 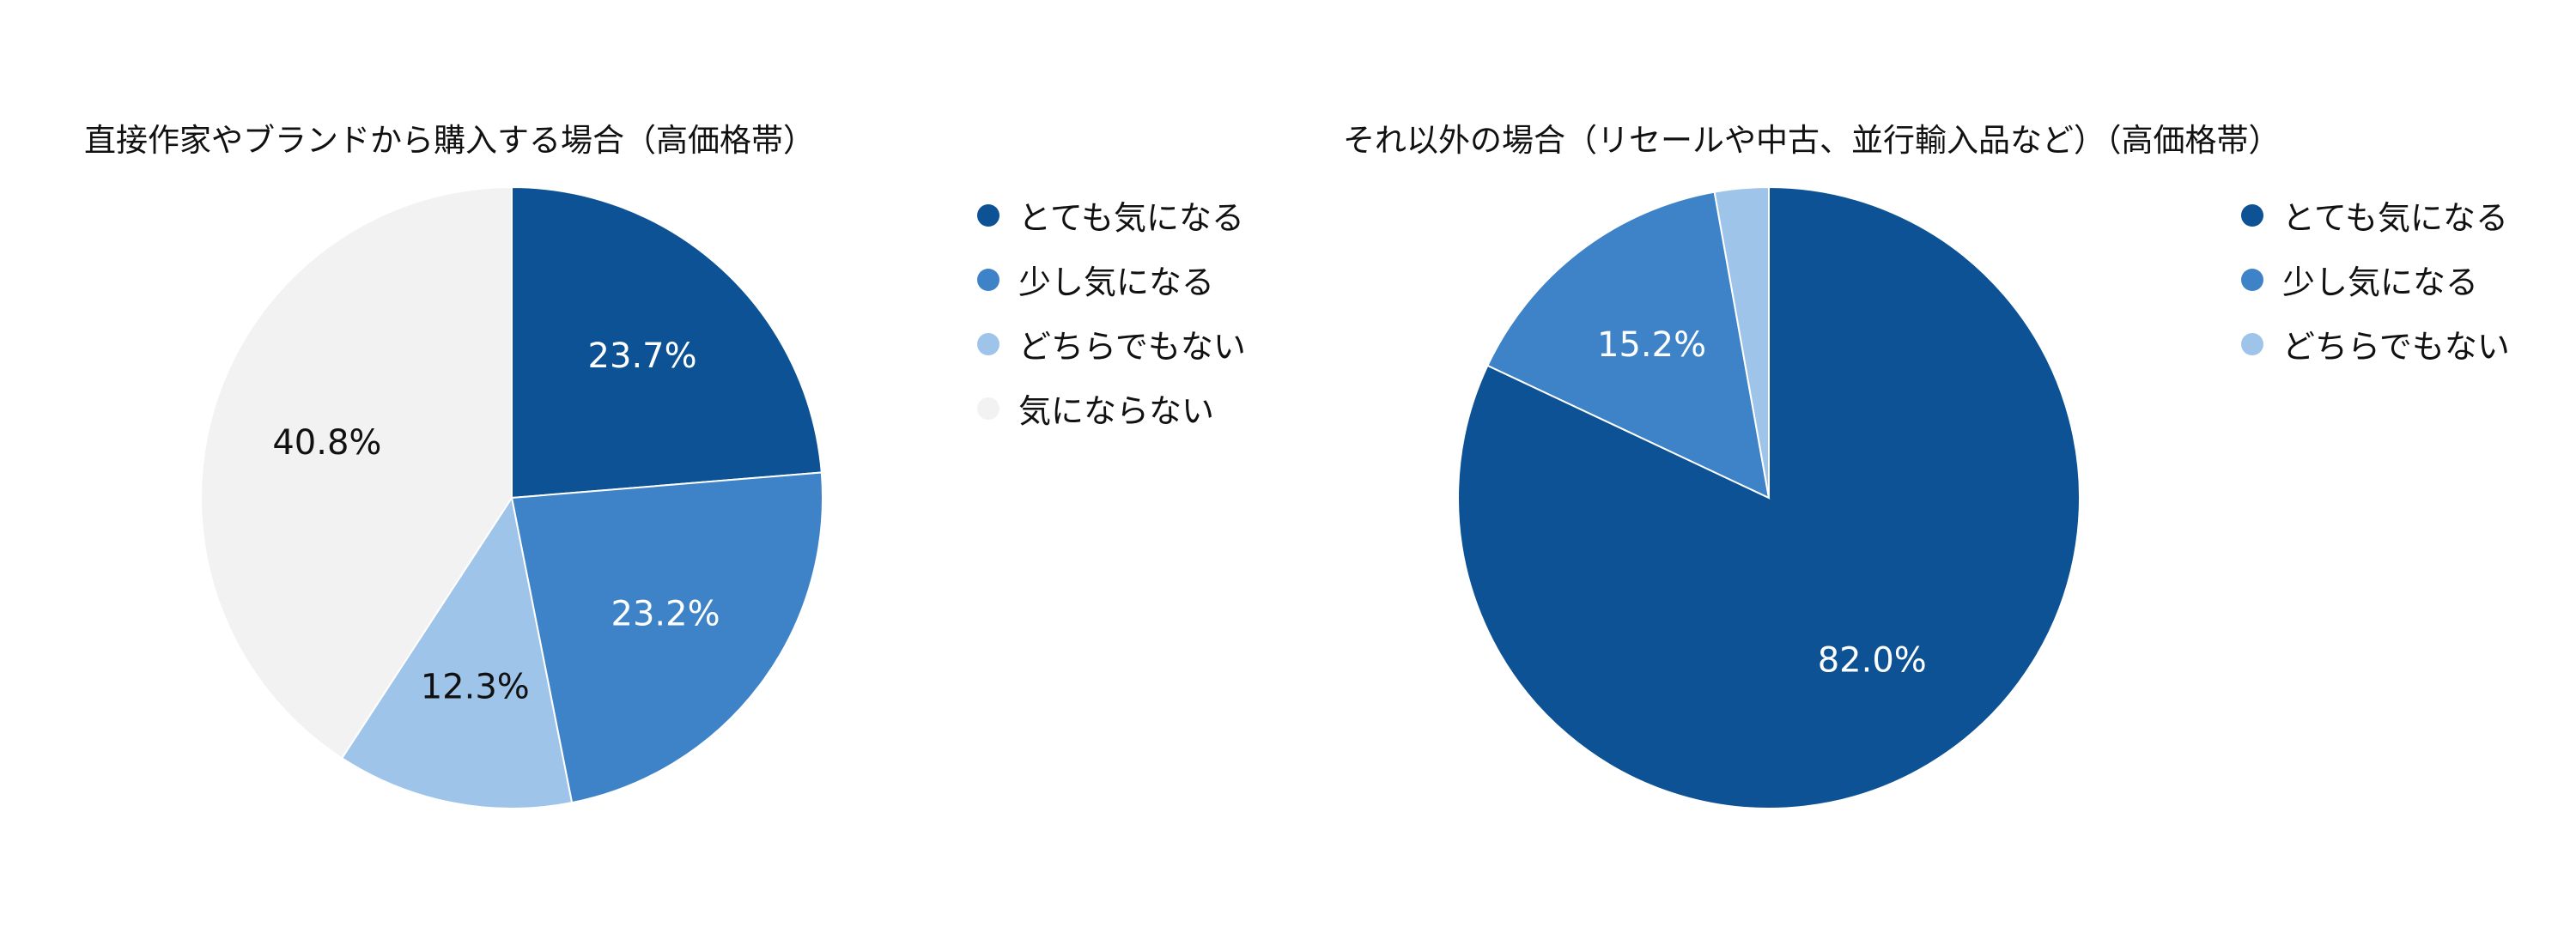 I want to click on slice-data-label: 82.0%, so click(x=1872, y=661).